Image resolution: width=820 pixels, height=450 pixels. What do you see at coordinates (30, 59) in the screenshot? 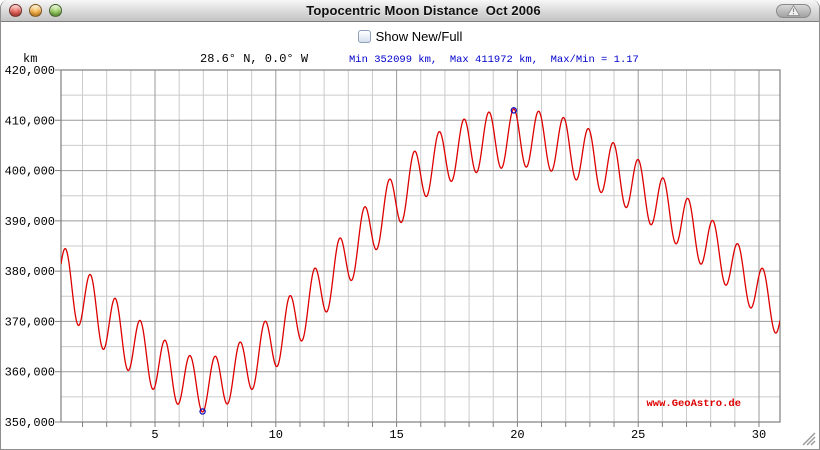
I see `y-axis-unit-label: km` at bounding box center [30, 59].